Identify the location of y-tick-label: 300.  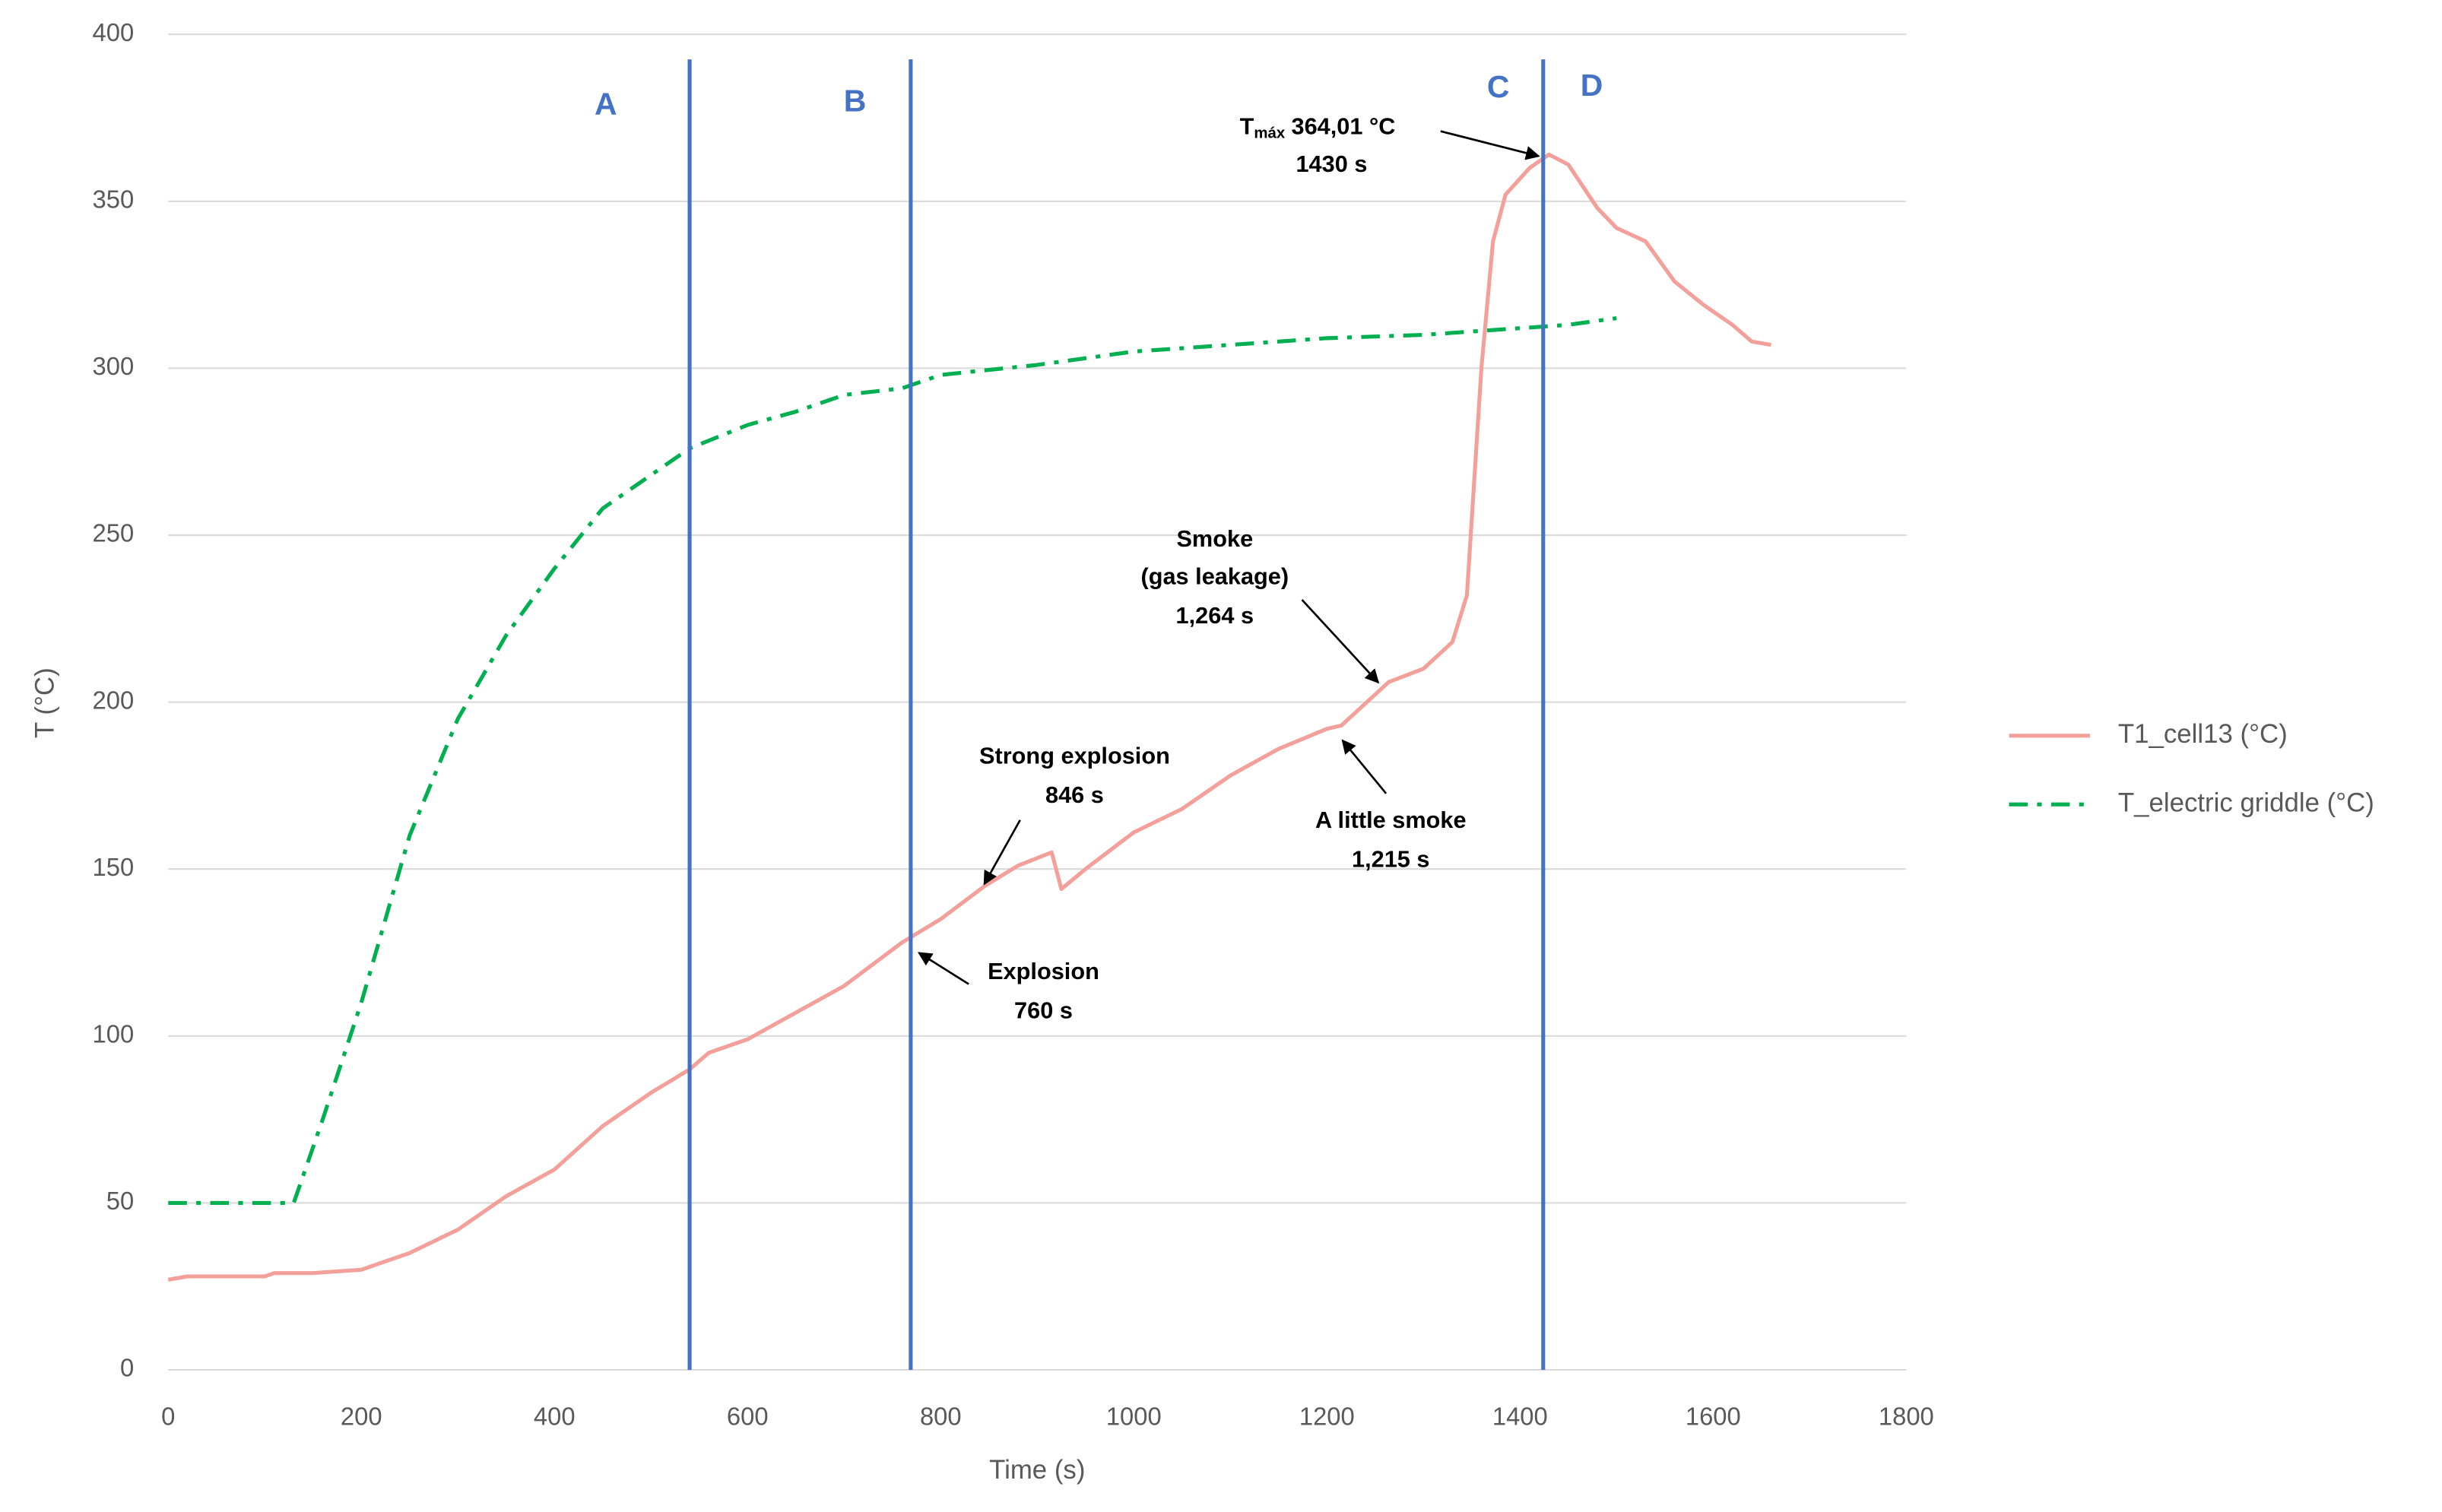
(114, 366).